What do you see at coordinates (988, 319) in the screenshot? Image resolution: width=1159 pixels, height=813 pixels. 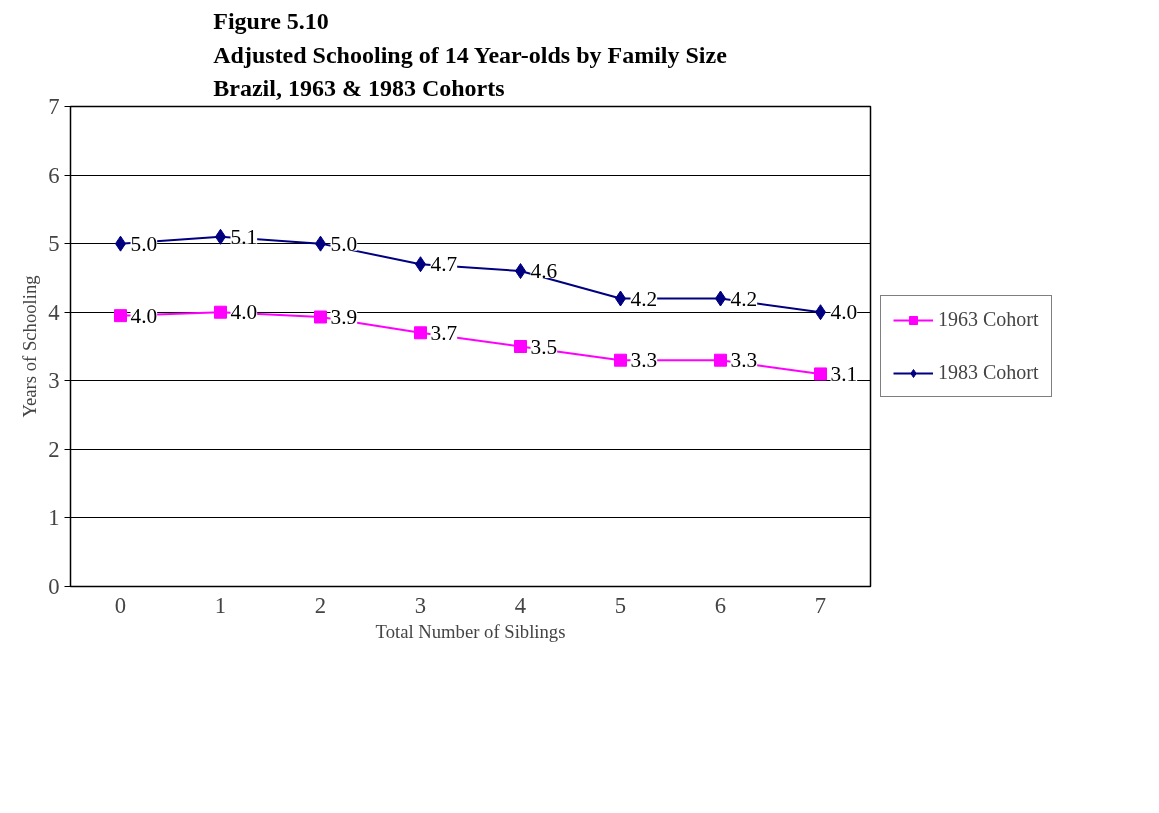 I see `legend-label: 1963 Cohort` at bounding box center [988, 319].